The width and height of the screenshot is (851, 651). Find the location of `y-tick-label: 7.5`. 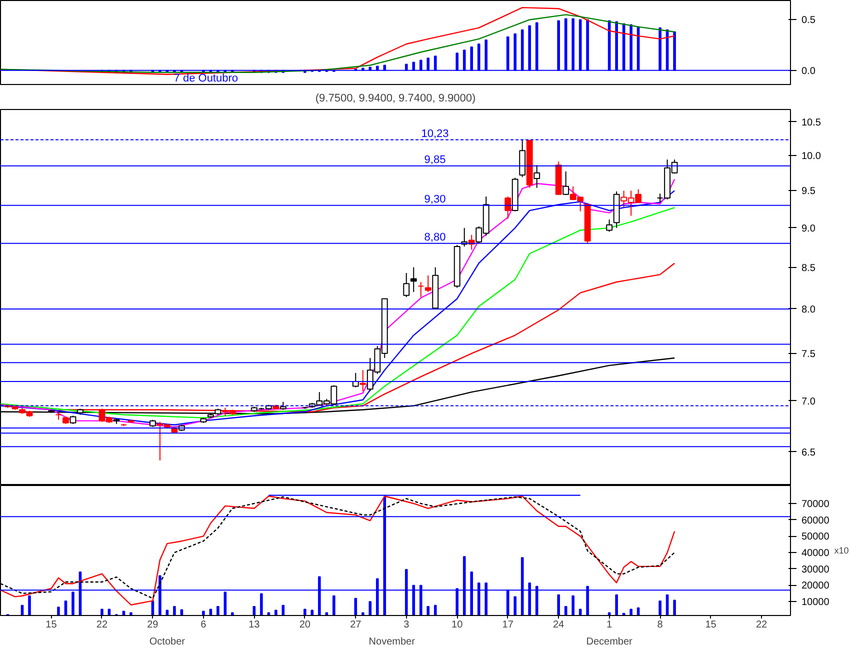

y-tick-label: 7.5 is located at coordinates (809, 354).